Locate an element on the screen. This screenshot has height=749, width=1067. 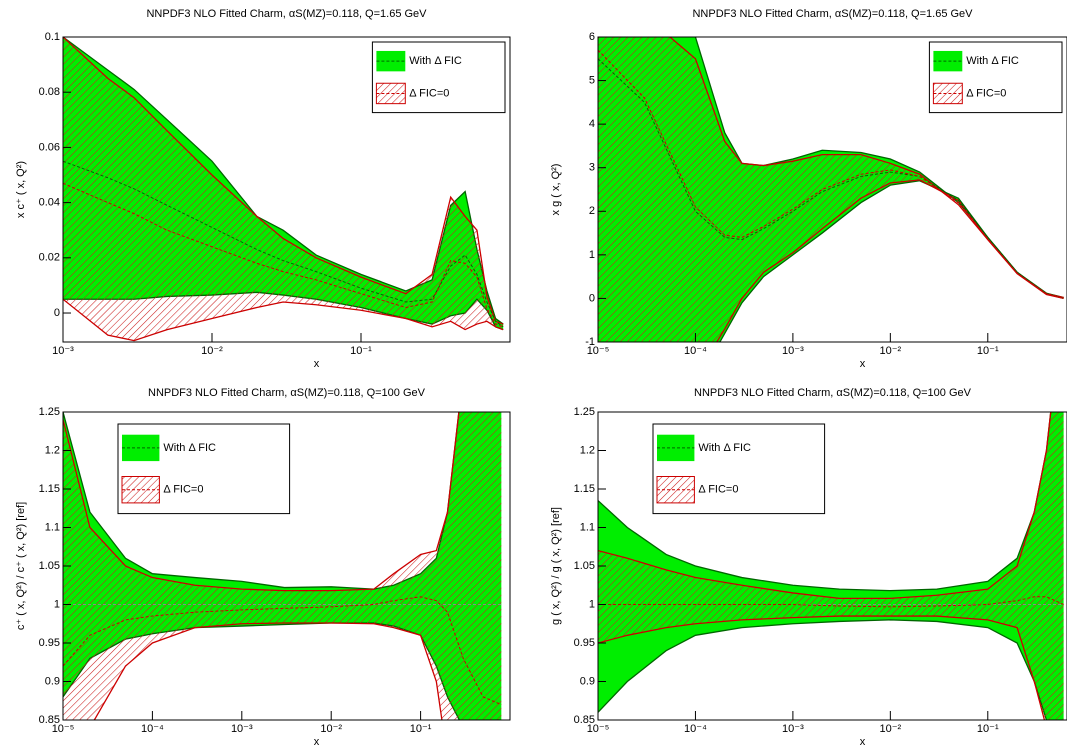
y-tick-label: 3 is located at coordinates (592, 168).